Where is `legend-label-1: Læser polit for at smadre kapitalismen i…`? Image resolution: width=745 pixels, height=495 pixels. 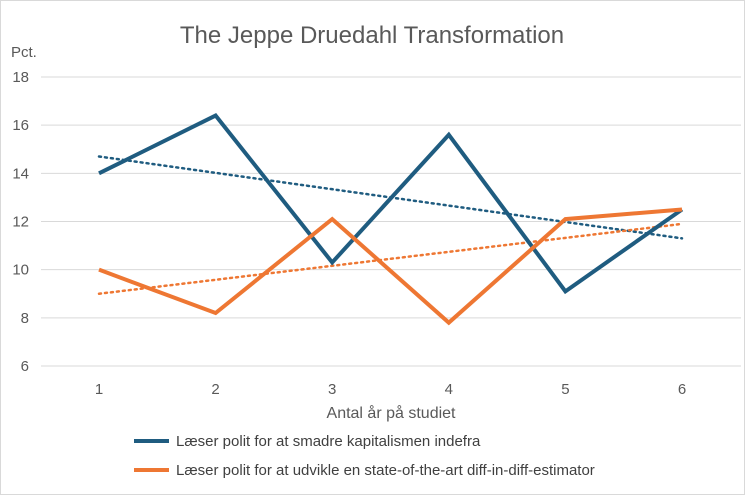 legend-label-1: Læser polit for at smadre kapitalismen i… is located at coordinates (328, 441).